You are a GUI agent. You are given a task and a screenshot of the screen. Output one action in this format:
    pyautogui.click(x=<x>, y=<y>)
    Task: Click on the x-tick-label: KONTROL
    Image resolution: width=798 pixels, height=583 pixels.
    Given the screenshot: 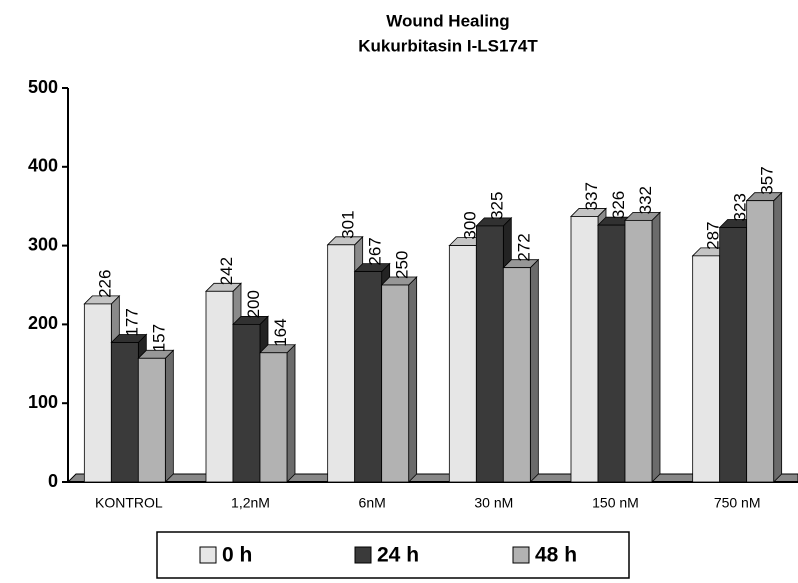 What is the action you would take?
    pyautogui.click(x=129, y=503)
    